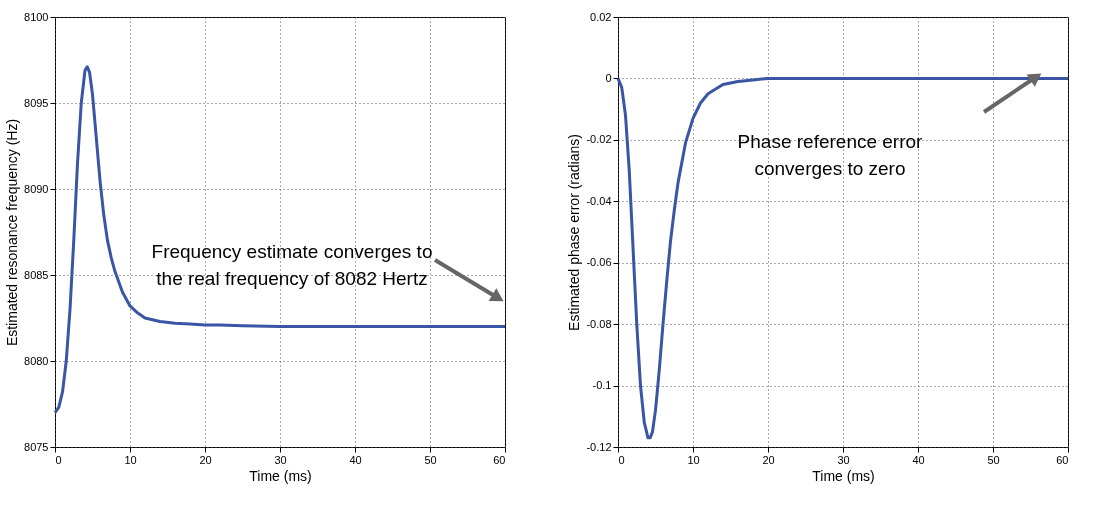 The width and height of the screenshot is (1115, 515). What do you see at coordinates (12, 232) in the screenshot?
I see `y-axis-title: Estimated resonance frequency (Hz)` at bounding box center [12, 232].